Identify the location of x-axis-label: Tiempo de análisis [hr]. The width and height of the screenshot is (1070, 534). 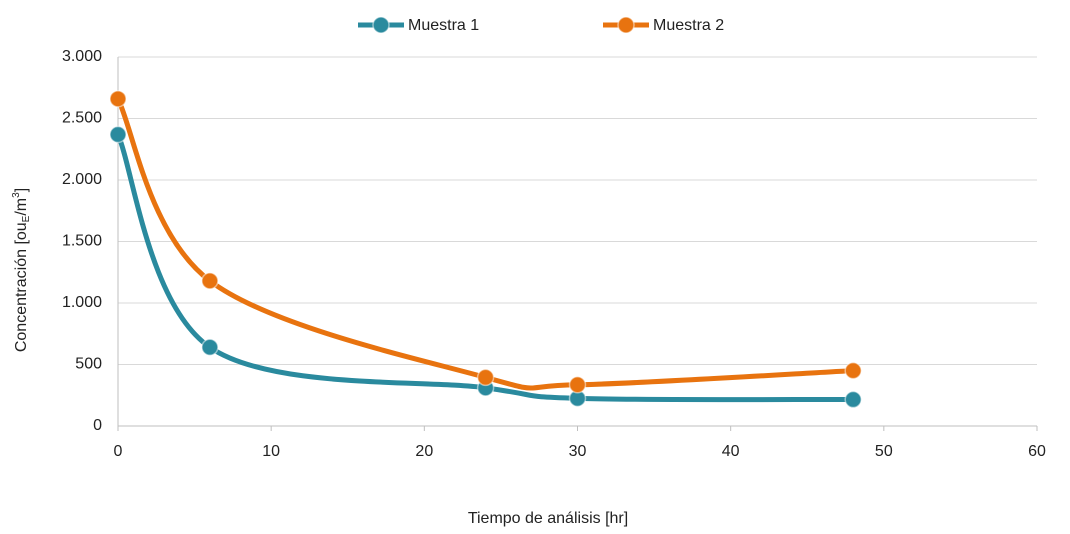
(548, 518).